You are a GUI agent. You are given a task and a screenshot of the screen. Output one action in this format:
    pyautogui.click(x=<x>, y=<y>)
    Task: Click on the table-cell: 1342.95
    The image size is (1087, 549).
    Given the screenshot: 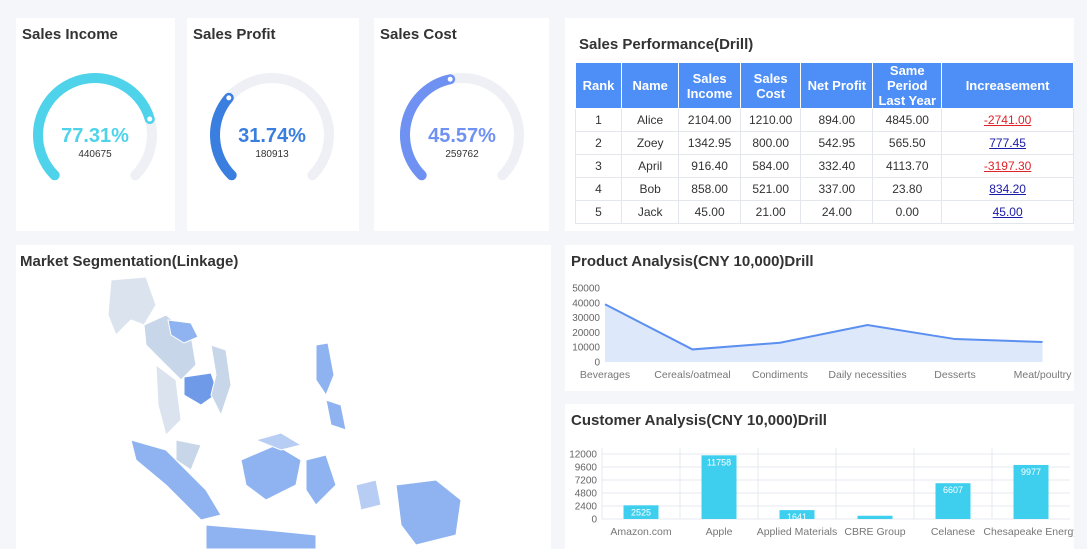 What is the action you would take?
    pyautogui.click(x=709, y=143)
    